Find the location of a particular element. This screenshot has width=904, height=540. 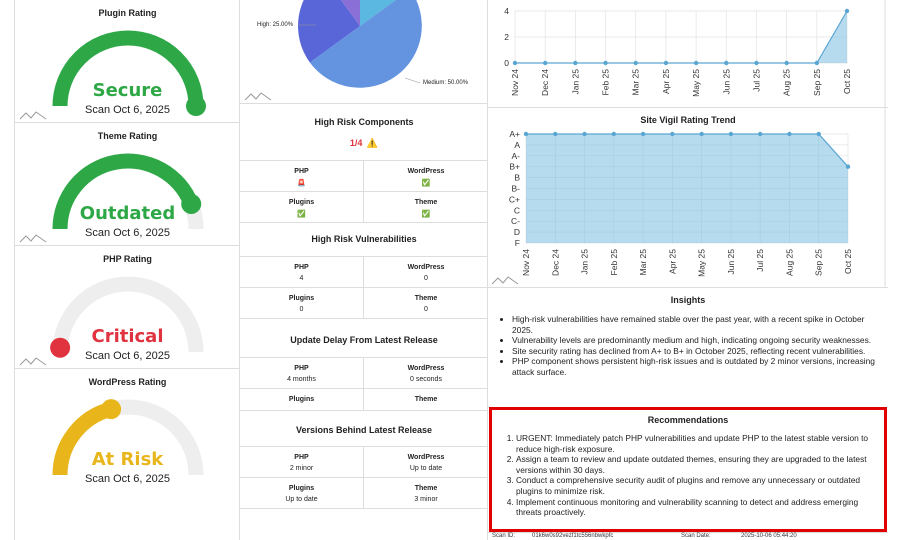

gauge-title: PHP Rating is located at coordinates (127, 259).